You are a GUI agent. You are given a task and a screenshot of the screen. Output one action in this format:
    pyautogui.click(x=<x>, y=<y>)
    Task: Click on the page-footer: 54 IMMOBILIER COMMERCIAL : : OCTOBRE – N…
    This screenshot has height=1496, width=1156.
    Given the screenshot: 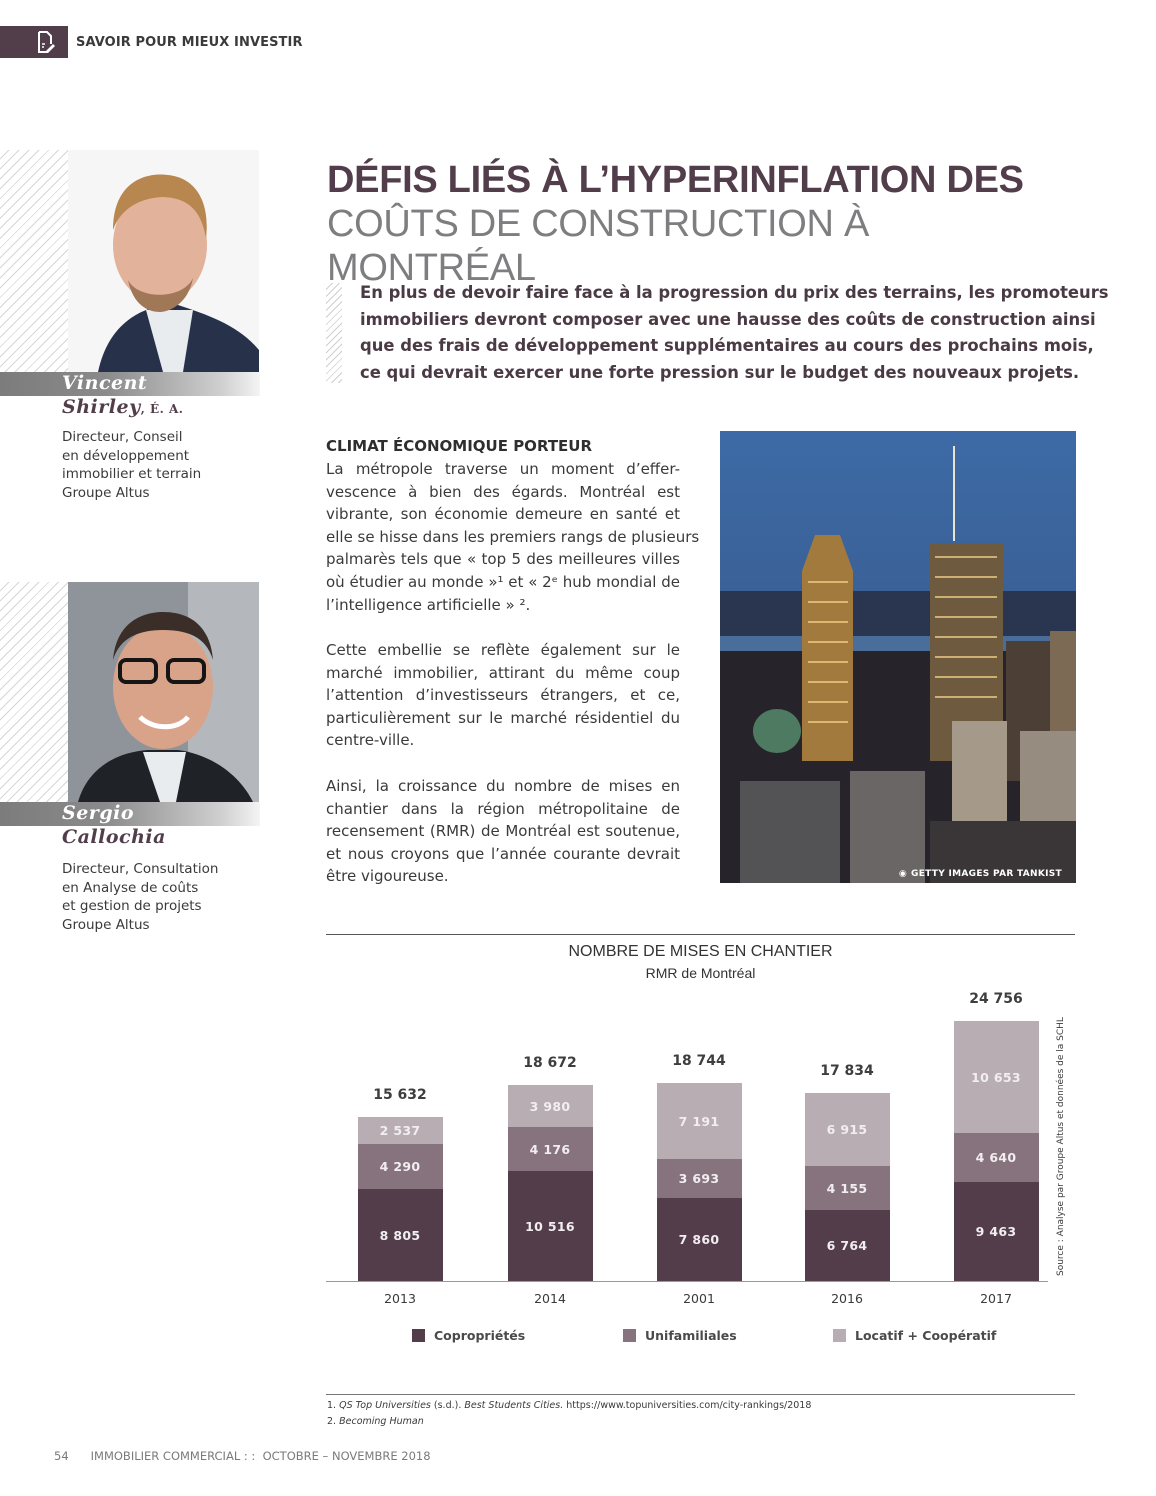 What is the action you would take?
    pyautogui.click(x=242, y=1456)
    